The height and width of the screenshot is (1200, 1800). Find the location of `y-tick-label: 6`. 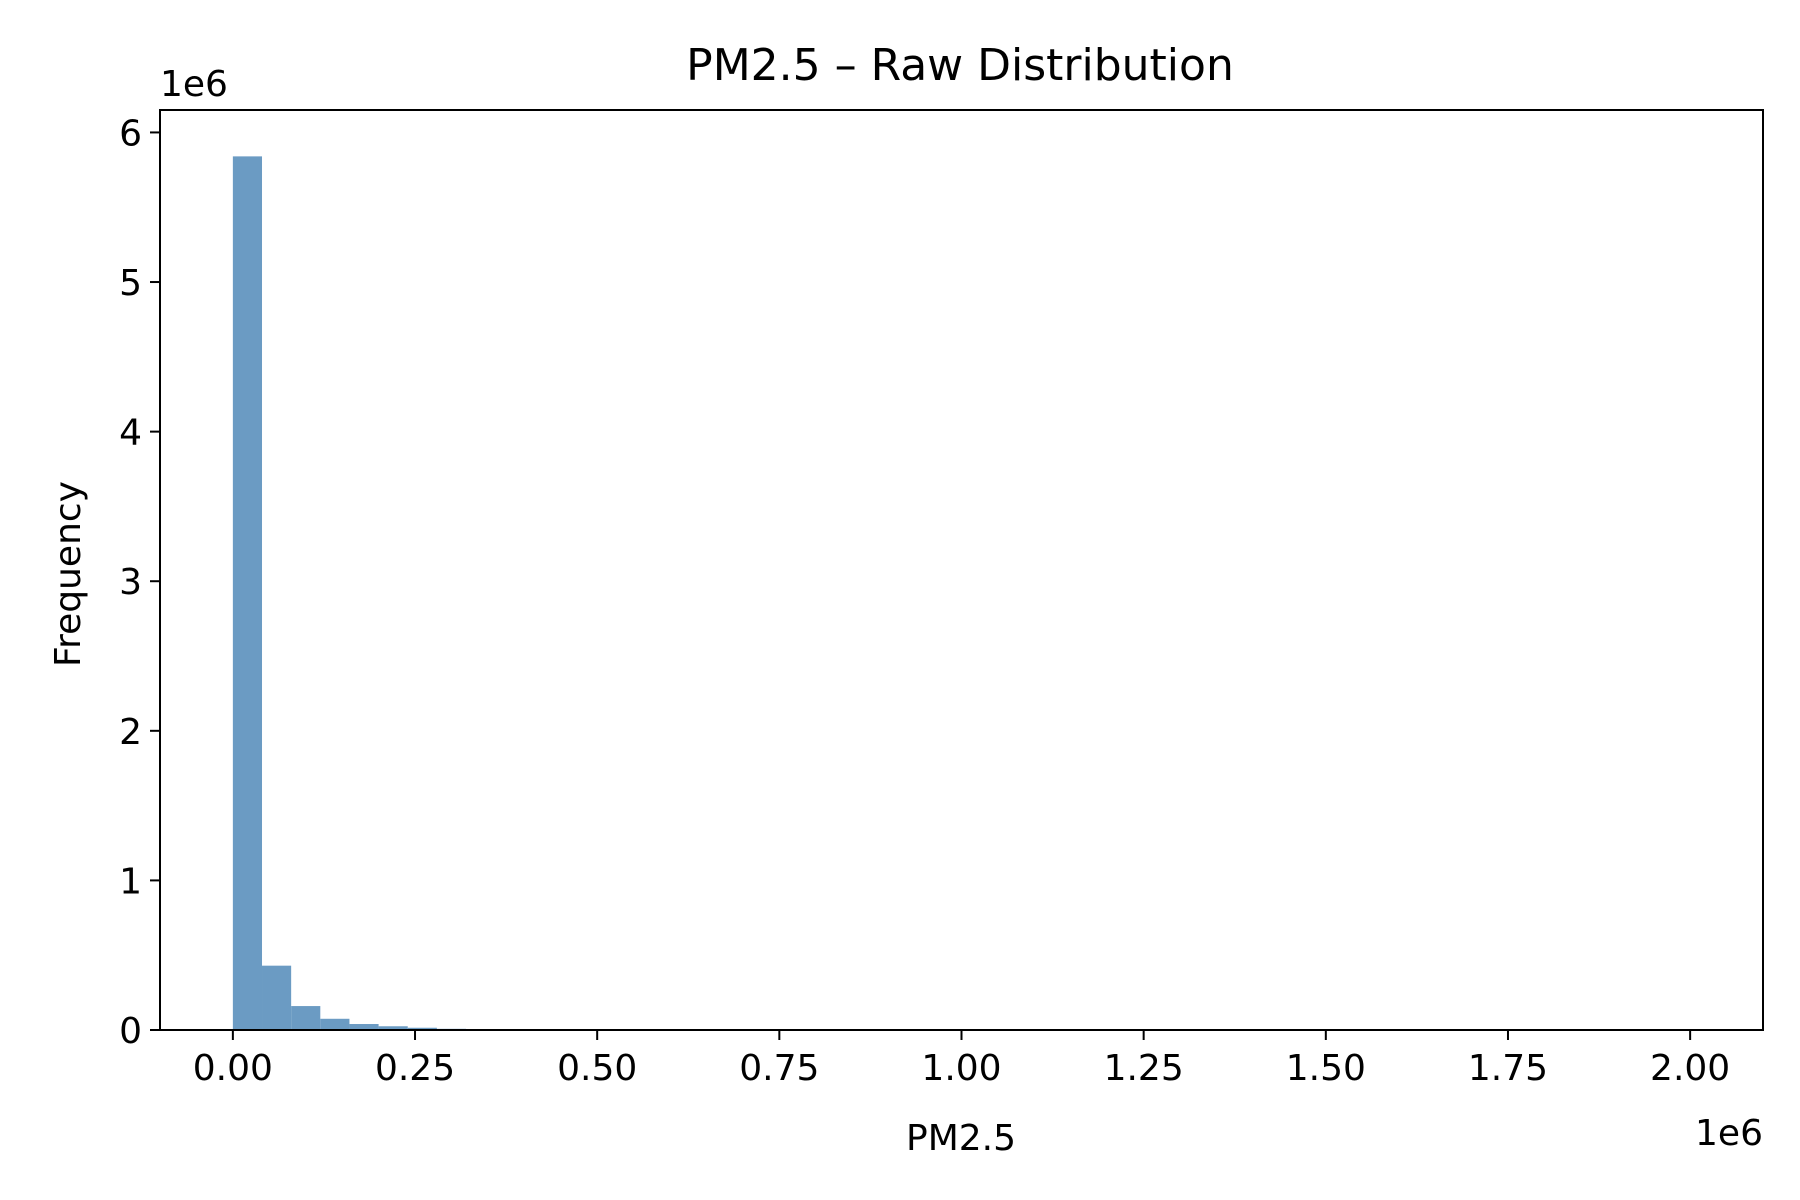

y-tick-label: 6 is located at coordinates (130, 133).